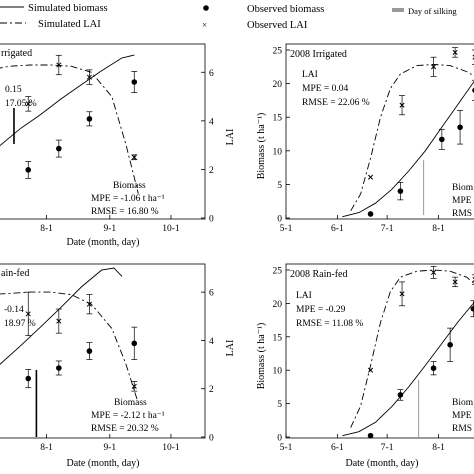 The width and height of the screenshot is (474, 474). I want to click on legend-observed-lai-label: Observed LAI, so click(277, 25).